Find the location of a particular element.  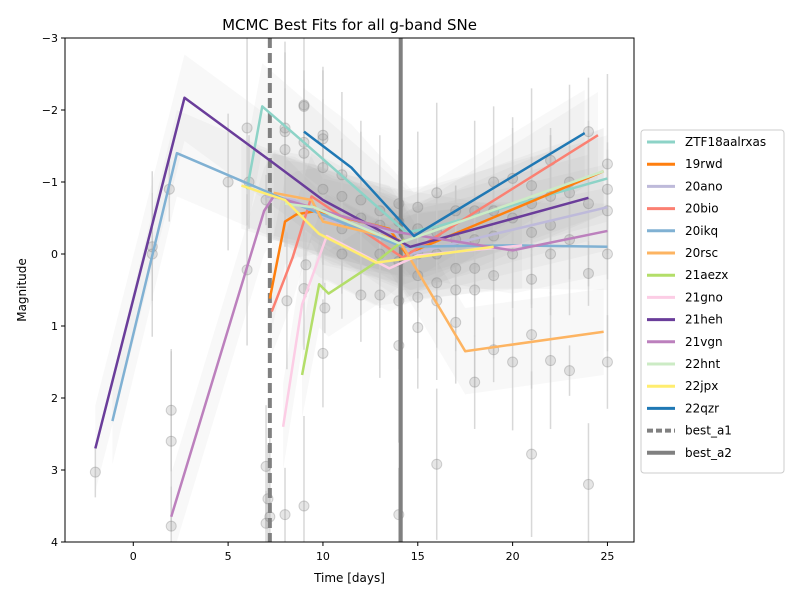

legend-label-best_a1: best_a1 is located at coordinates (708, 431).